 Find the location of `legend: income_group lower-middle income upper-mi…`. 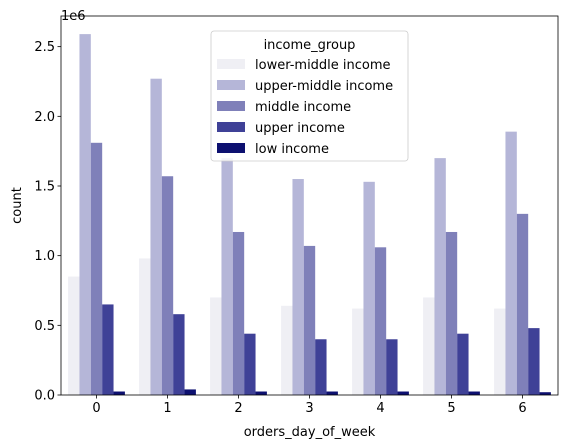

legend: income_group lower-middle income upper-mi… is located at coordinates (309, 96).